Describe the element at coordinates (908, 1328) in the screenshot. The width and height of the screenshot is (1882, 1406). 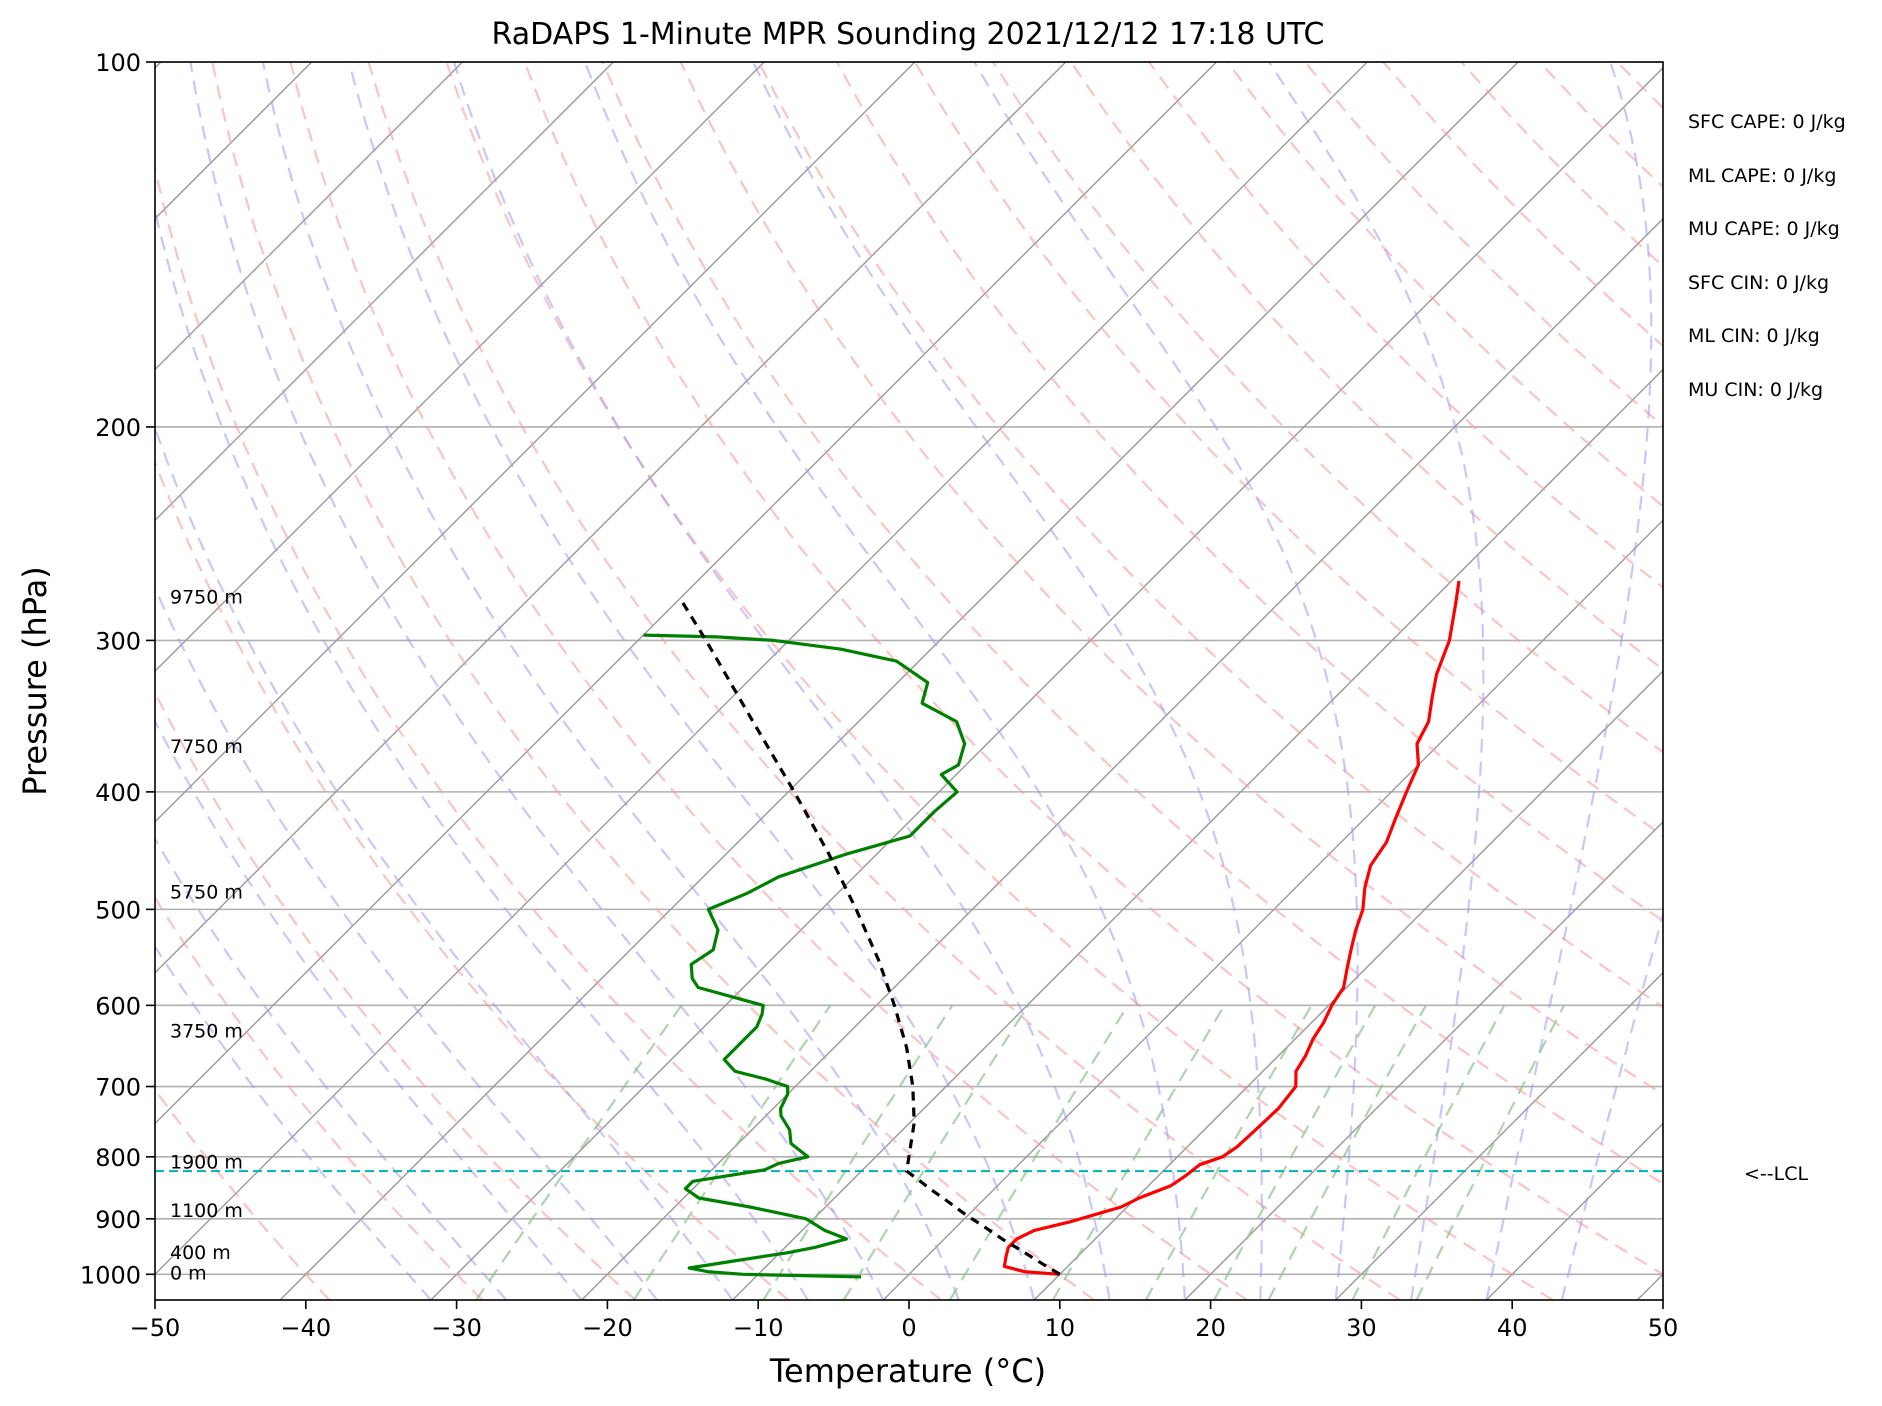
I see `x-tick-label: 0` at that location.